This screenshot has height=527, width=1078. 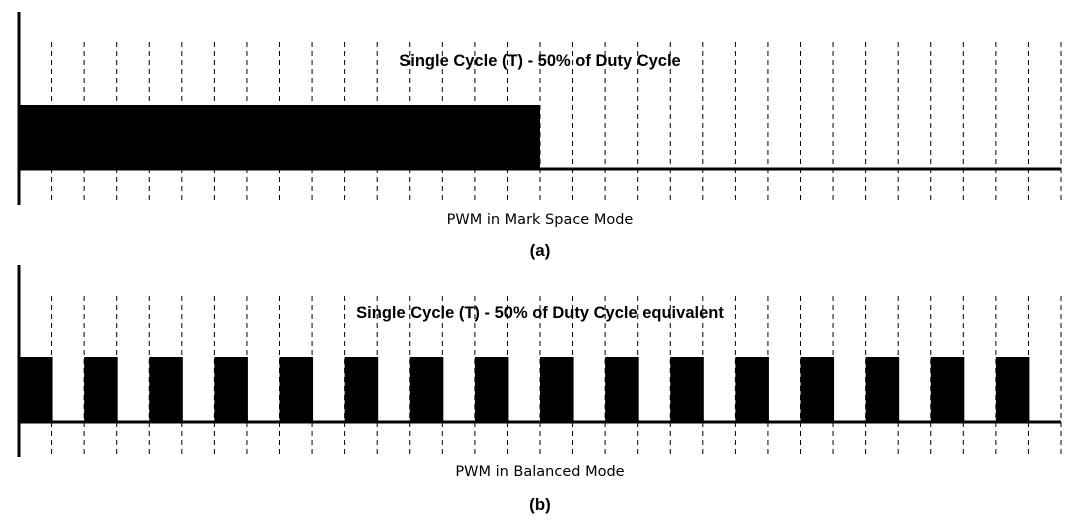 I want to click on panel-b-caption: PWM in Balanced Mode, so click(x=539, y=472).